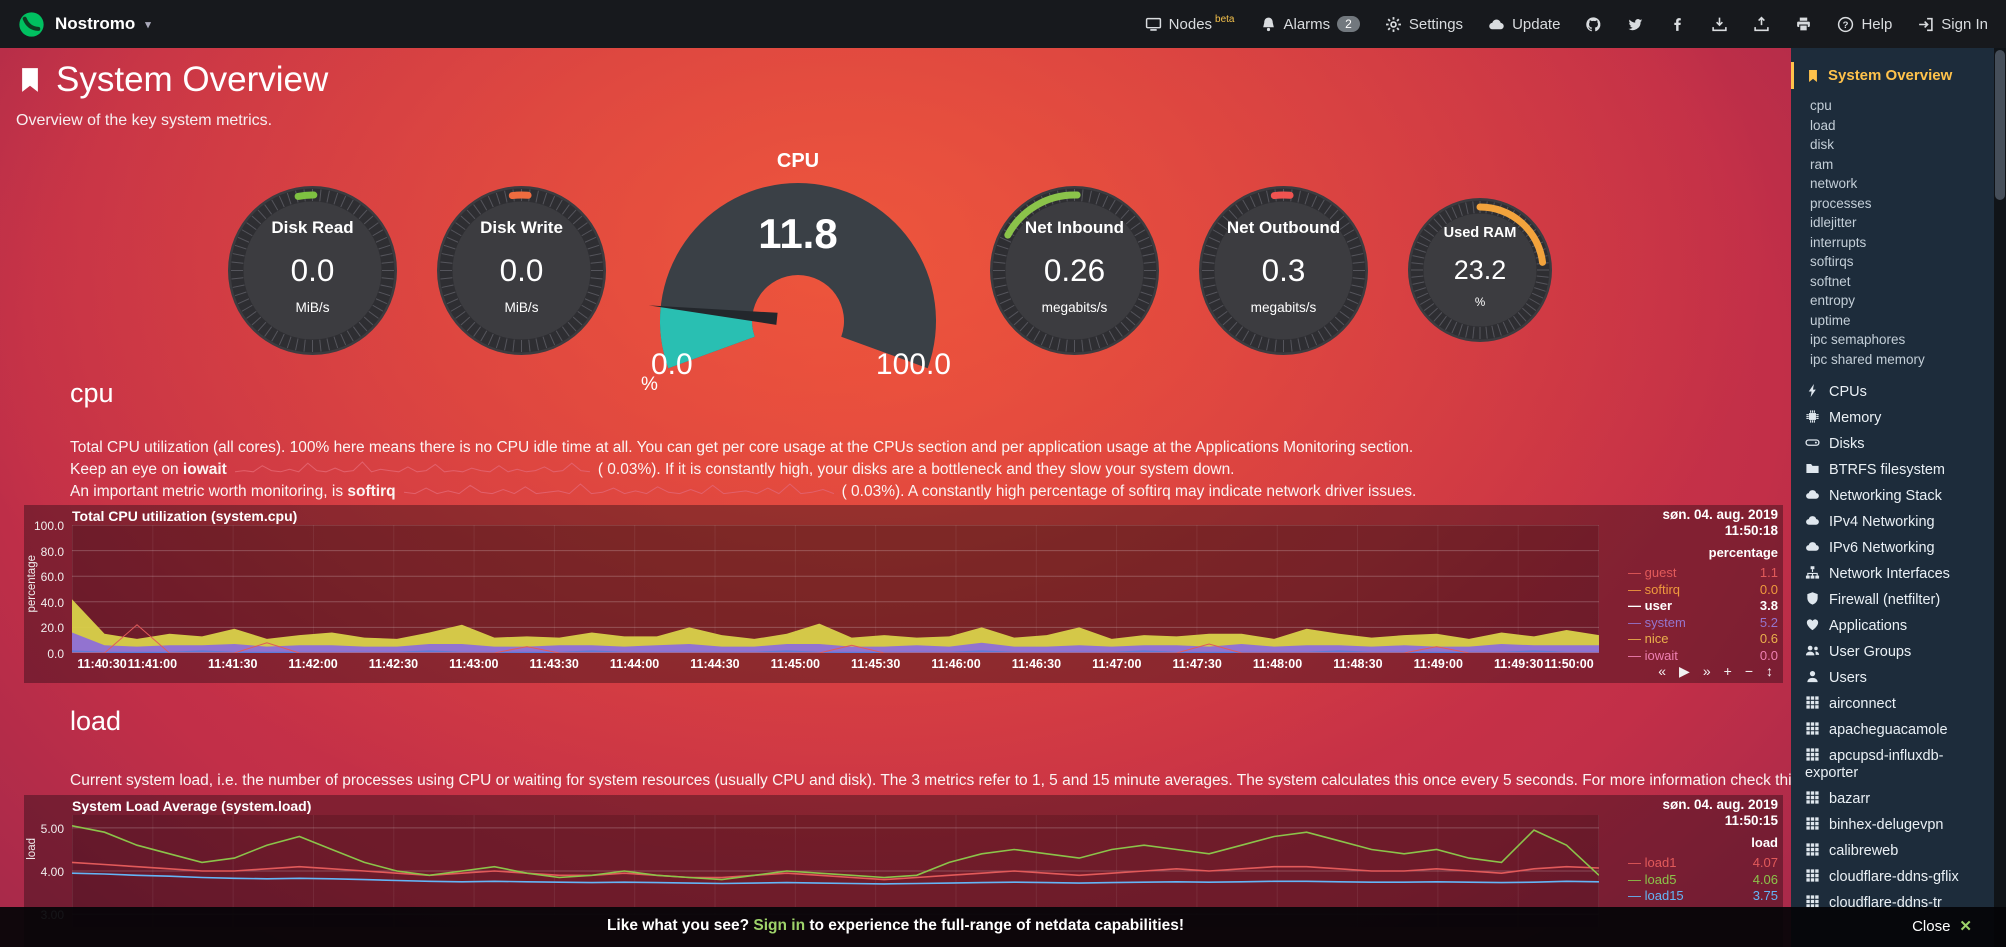 The image size is (2006, 947). What do you see at coordinates (649, 384) in the screenshot?
I see `cpu-gauge-unit: %` at bounding box center [649, 384].